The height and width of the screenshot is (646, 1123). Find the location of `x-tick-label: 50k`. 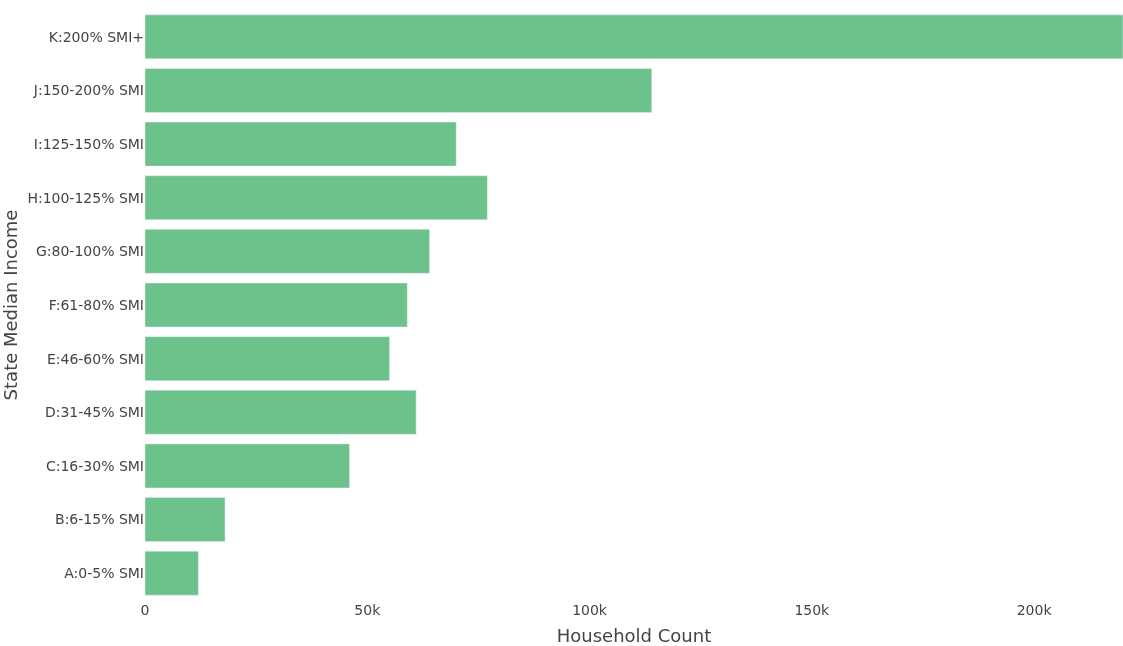

x-tick-label: 50k is located at coordinates (368, 610).